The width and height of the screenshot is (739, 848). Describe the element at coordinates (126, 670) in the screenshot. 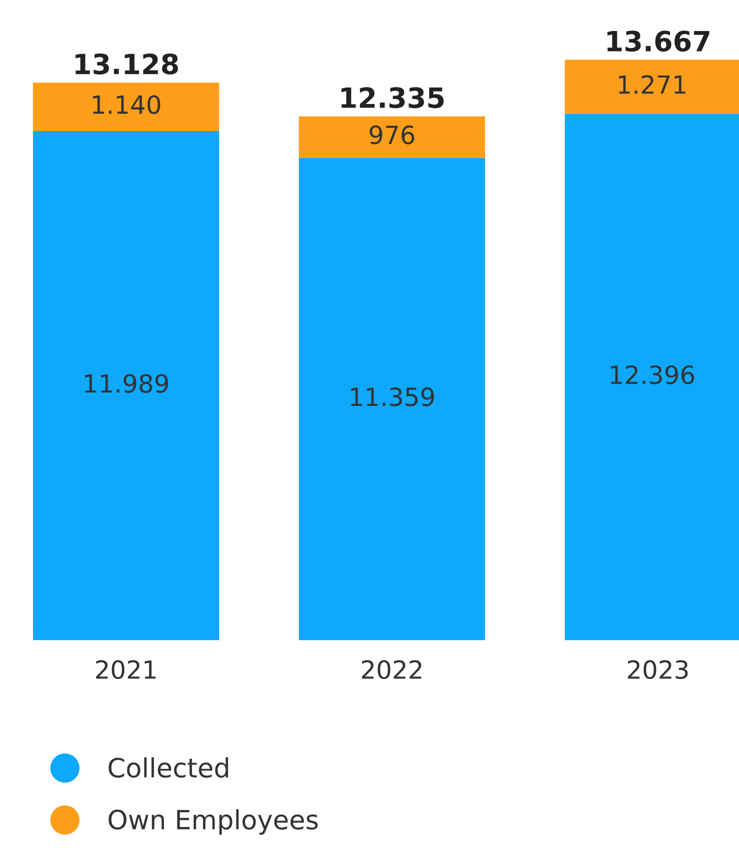

I see `x-tick-label: 2021` at that location.